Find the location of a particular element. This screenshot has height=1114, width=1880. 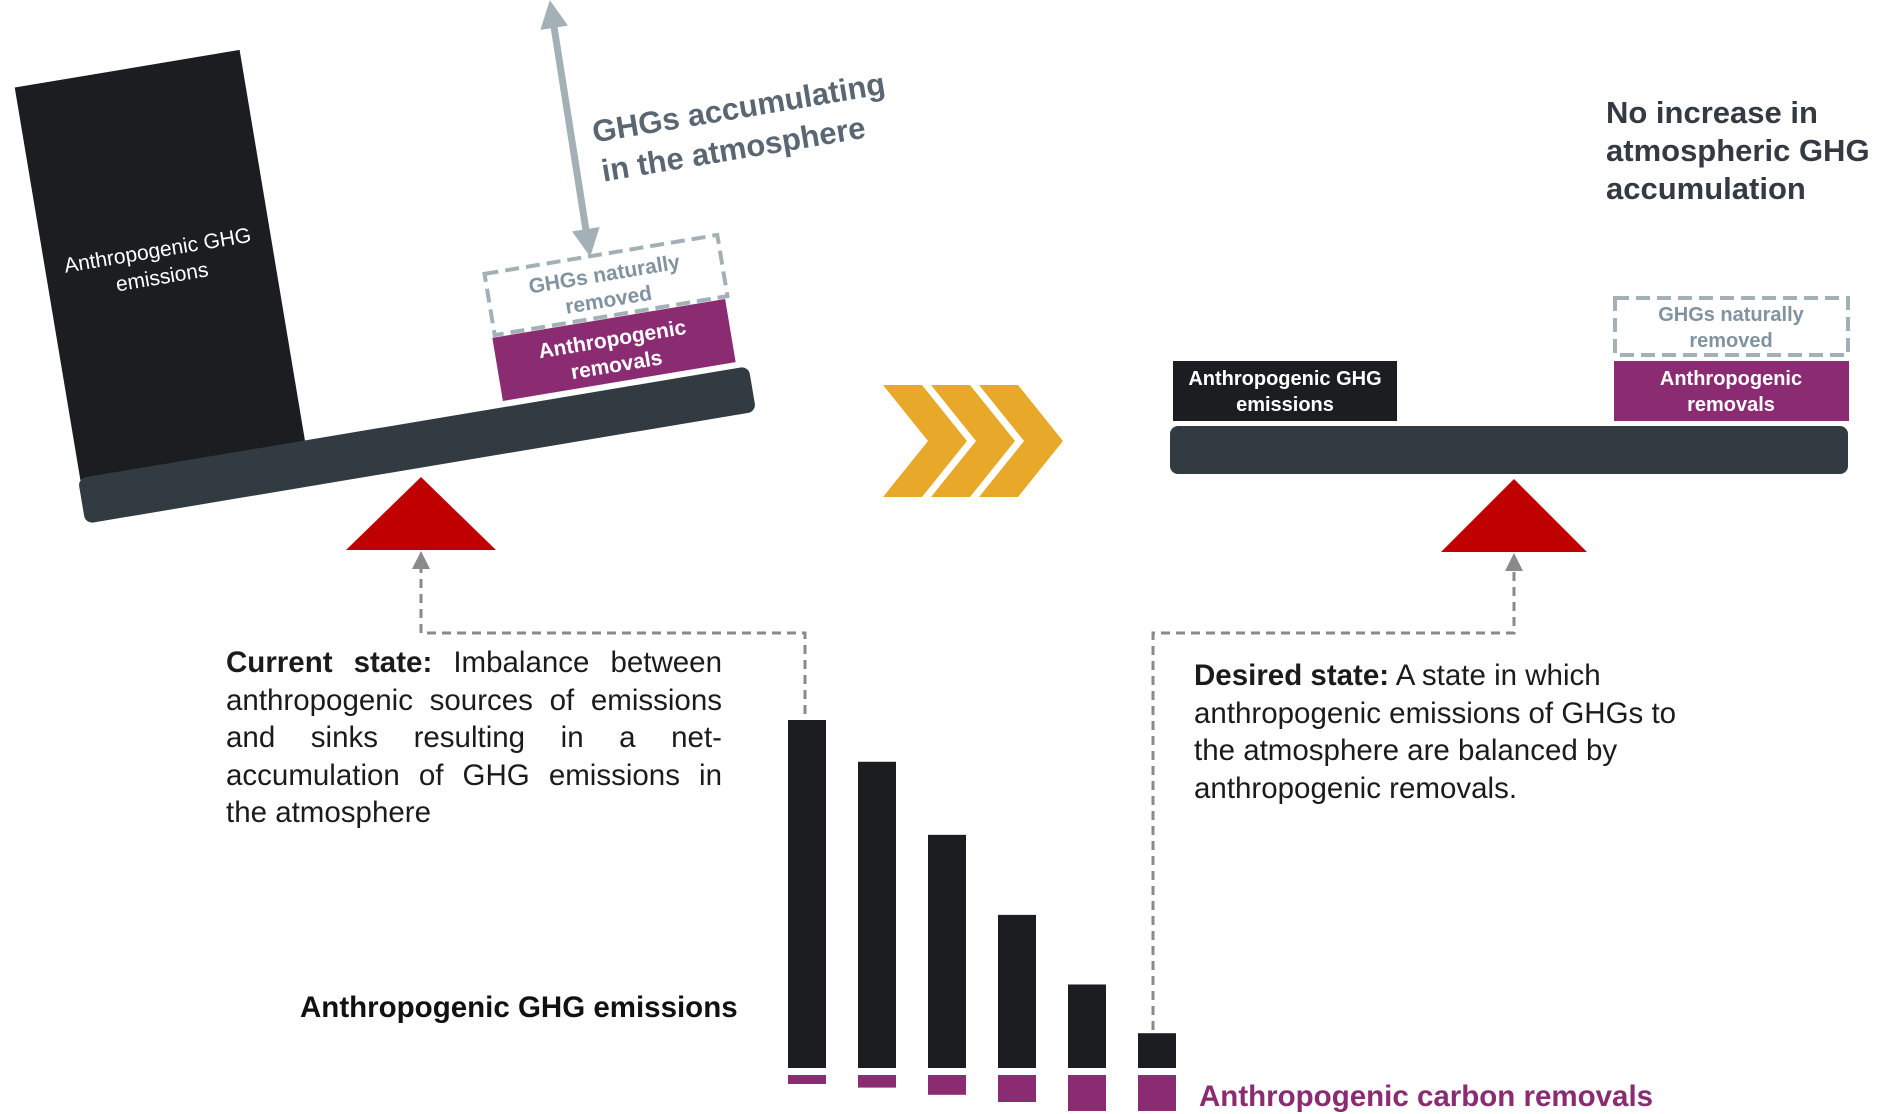

left-emissions-block: Anthropogenic GHGemissions is located at coordinates (160, 265).